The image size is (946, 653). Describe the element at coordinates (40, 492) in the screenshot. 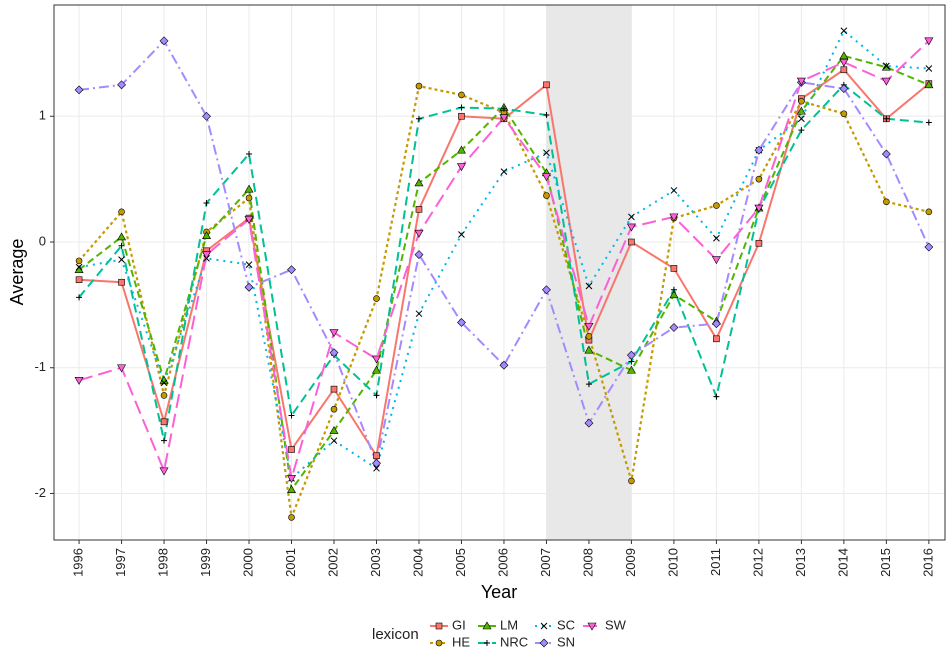

I see `y-tick-label: -2` at that location.